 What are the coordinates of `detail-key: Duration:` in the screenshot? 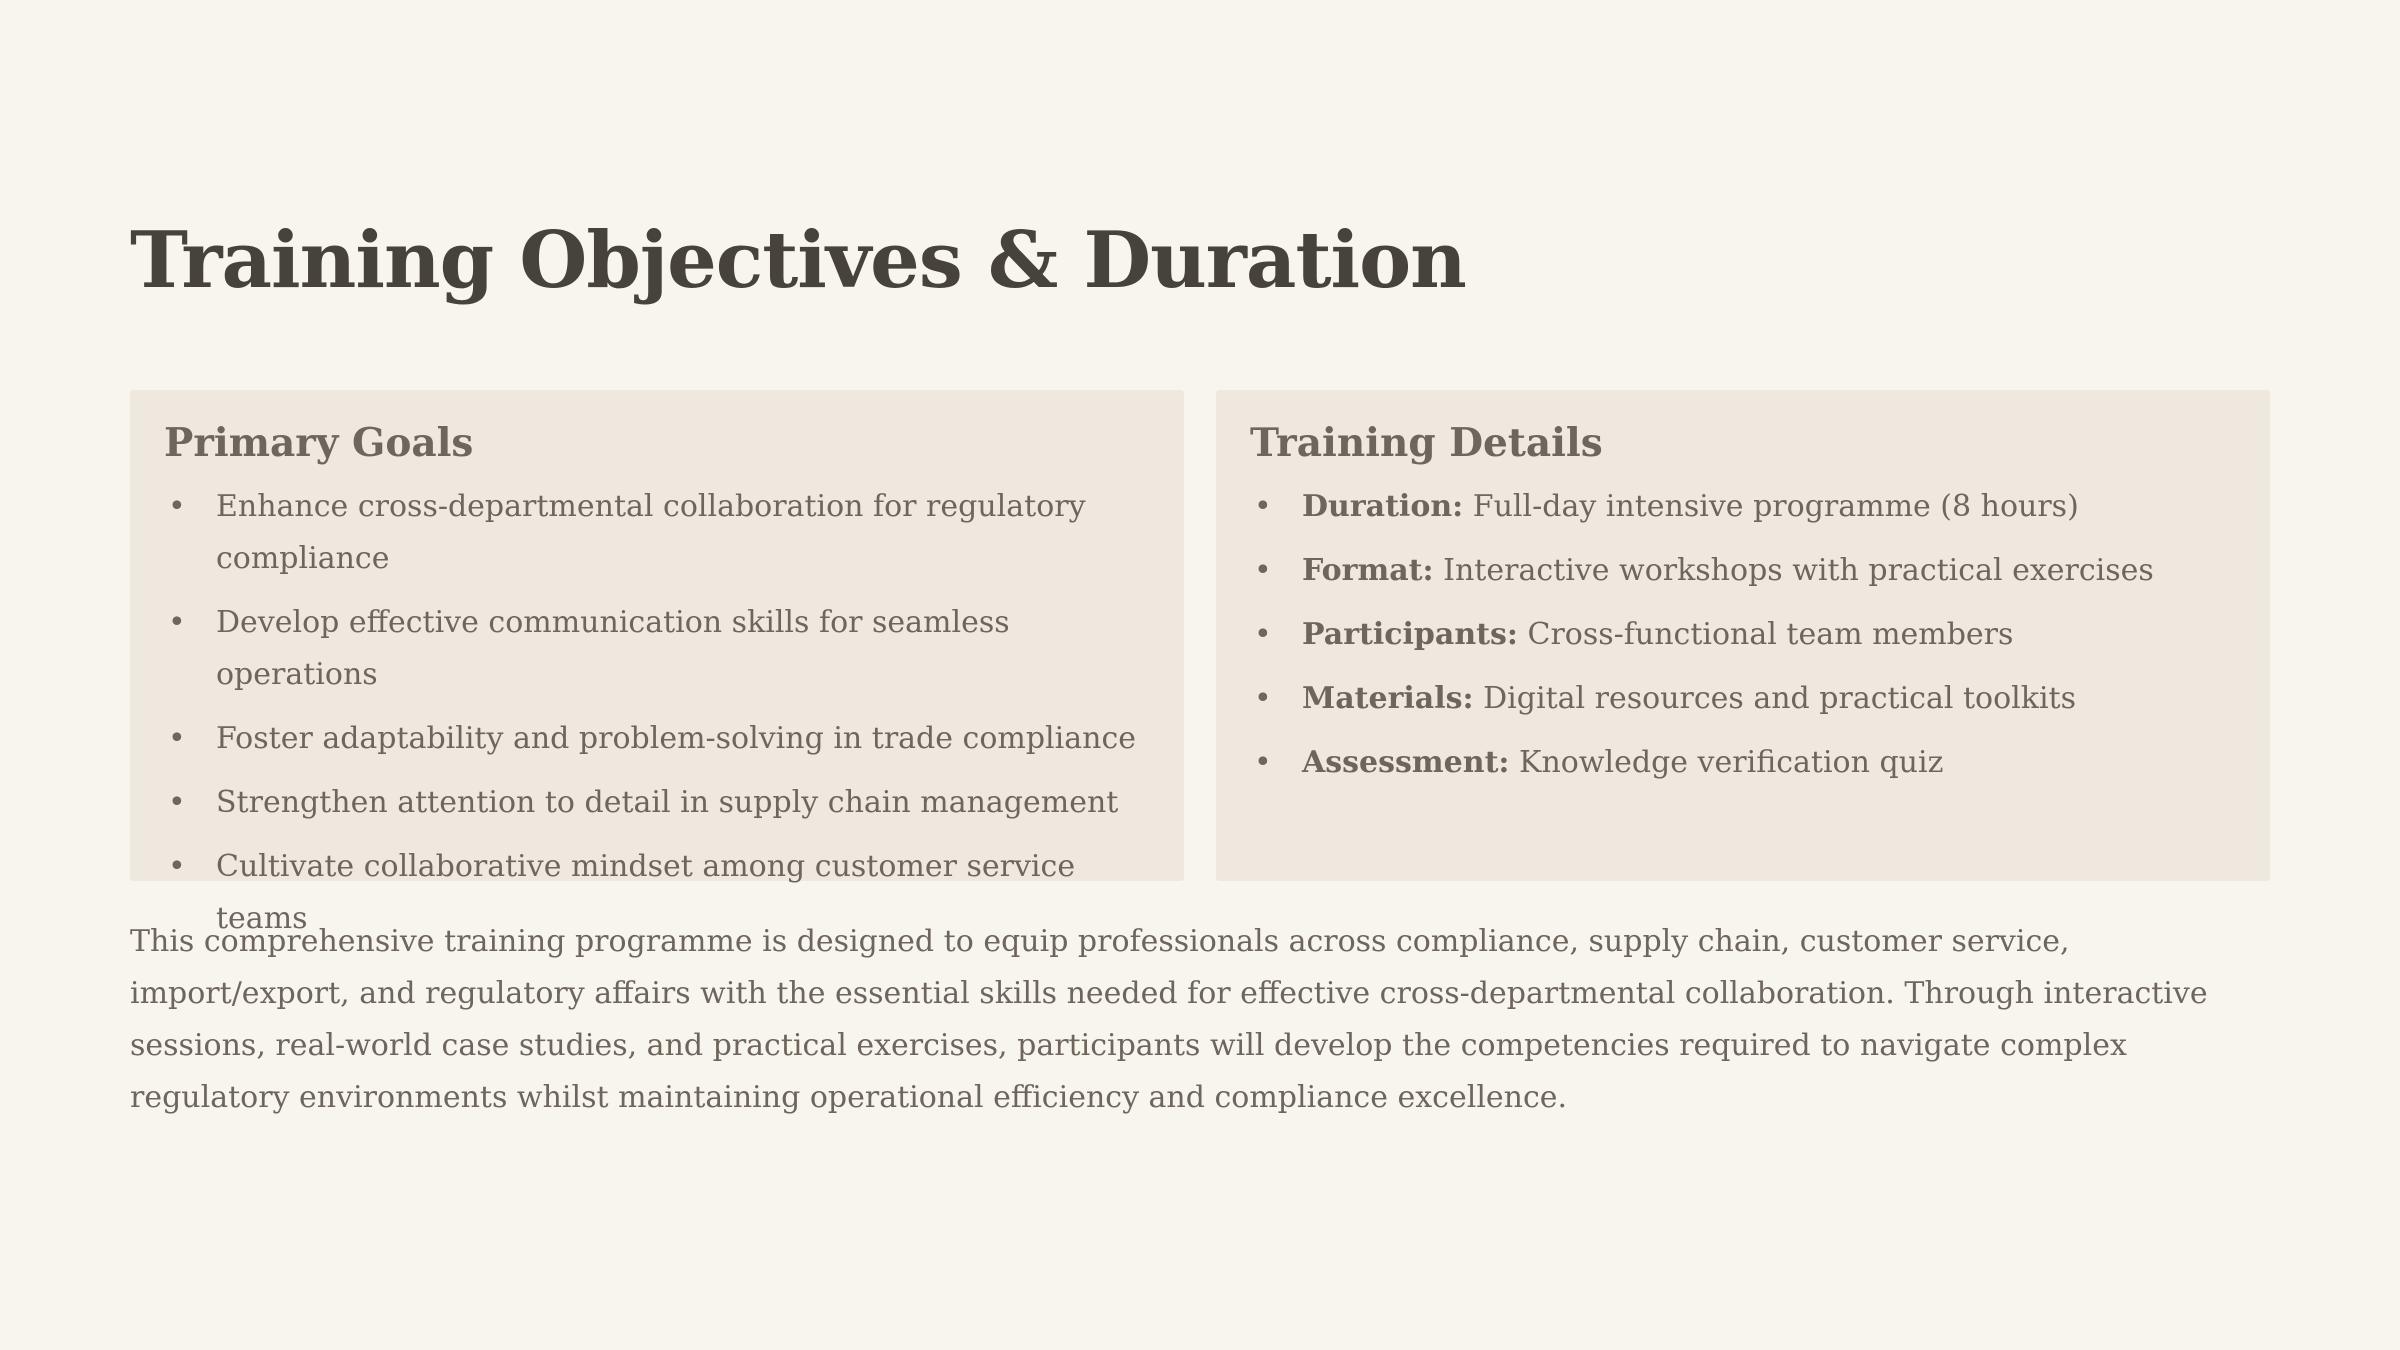 It's located at (1383, 506).